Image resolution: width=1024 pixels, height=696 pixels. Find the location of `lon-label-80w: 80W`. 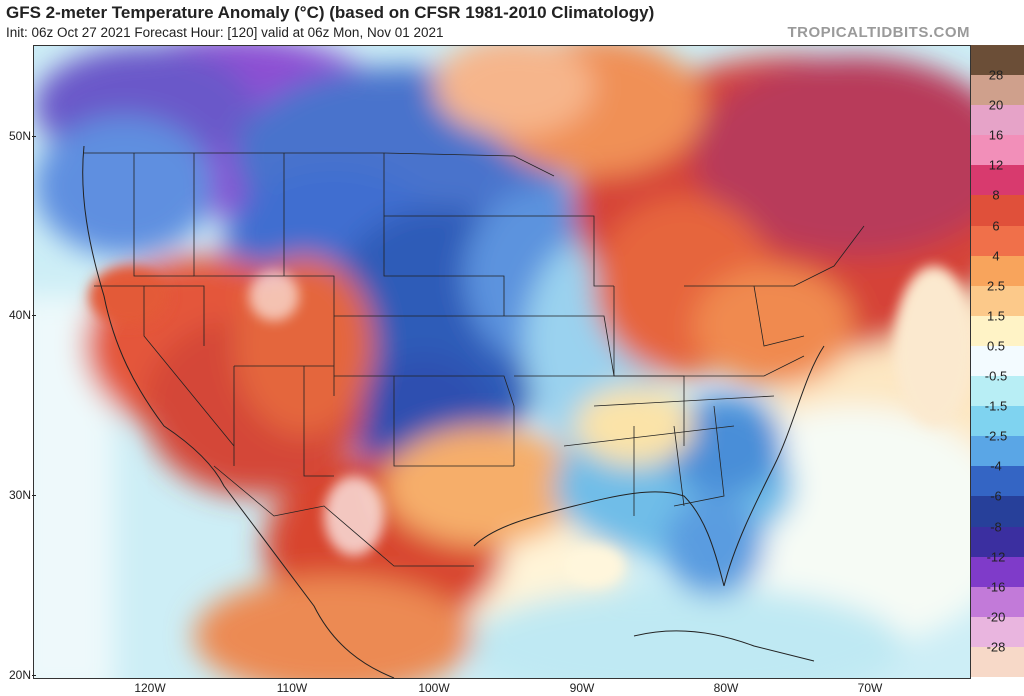

lon-label-80w: 80W is located at coordinates (726, 688).